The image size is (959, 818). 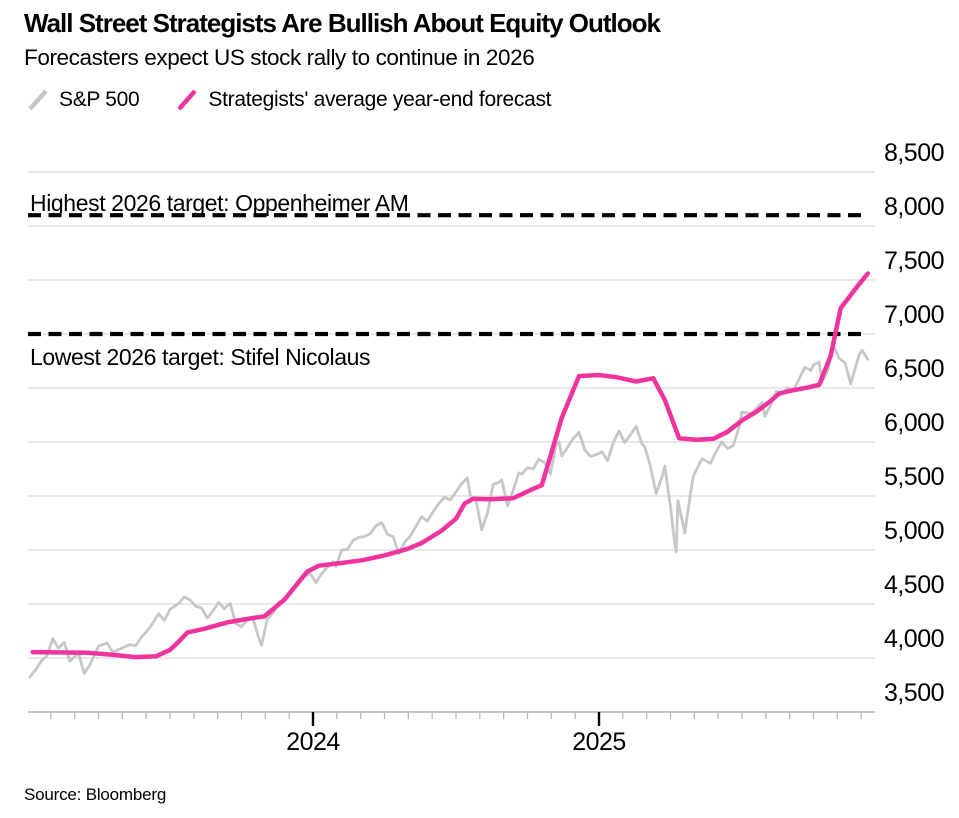 I want to click on y-axis-label: 7,000, so click(x=914, y=315).